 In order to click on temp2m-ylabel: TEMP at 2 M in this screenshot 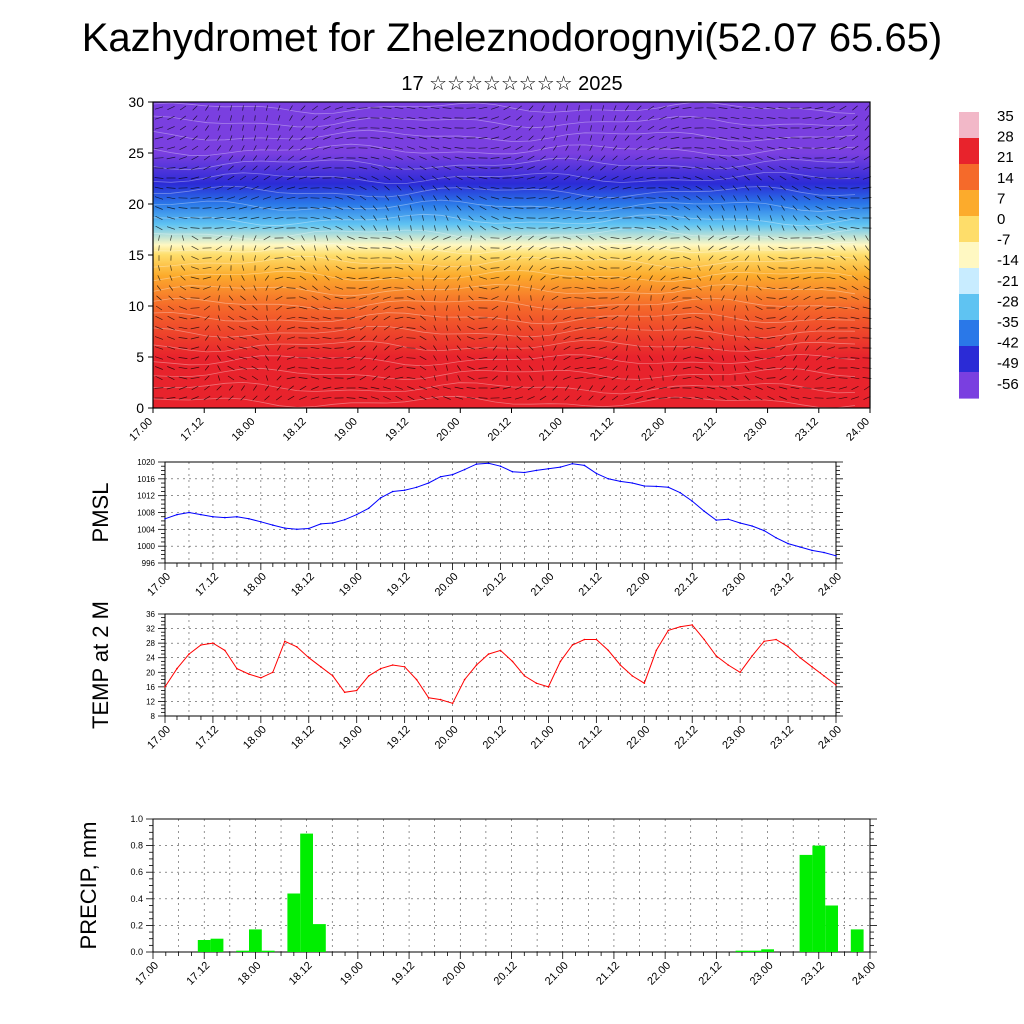, I will do `click(100, 665)`.